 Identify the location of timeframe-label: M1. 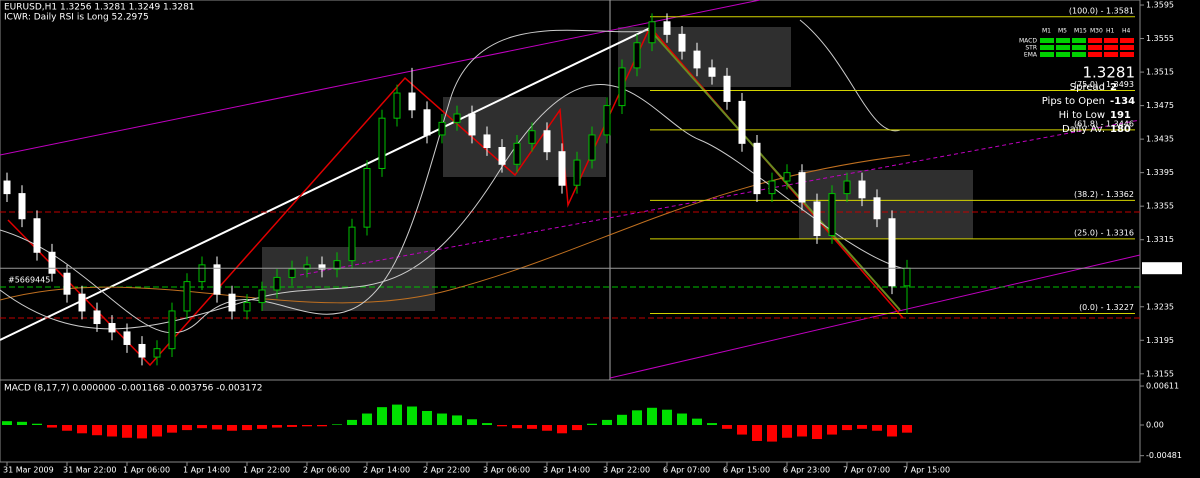
(1046, 31).